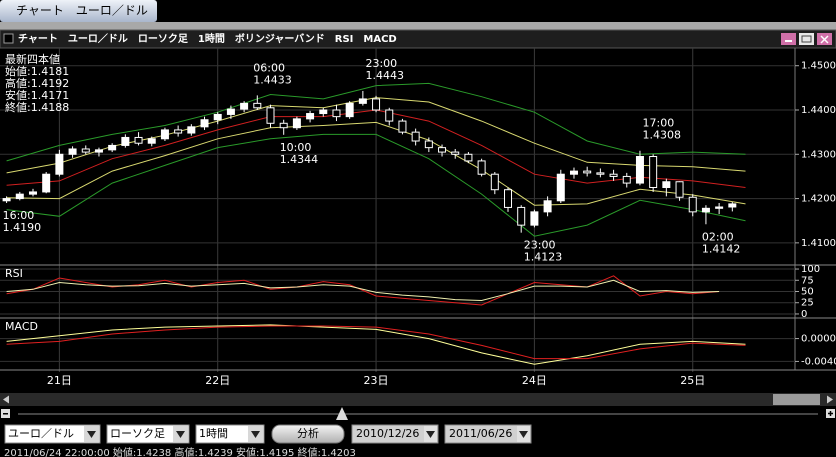  What do you see at coordinates (230, 434) in the screenshot?
I see `interval-select` at bounding box center [230, 434].